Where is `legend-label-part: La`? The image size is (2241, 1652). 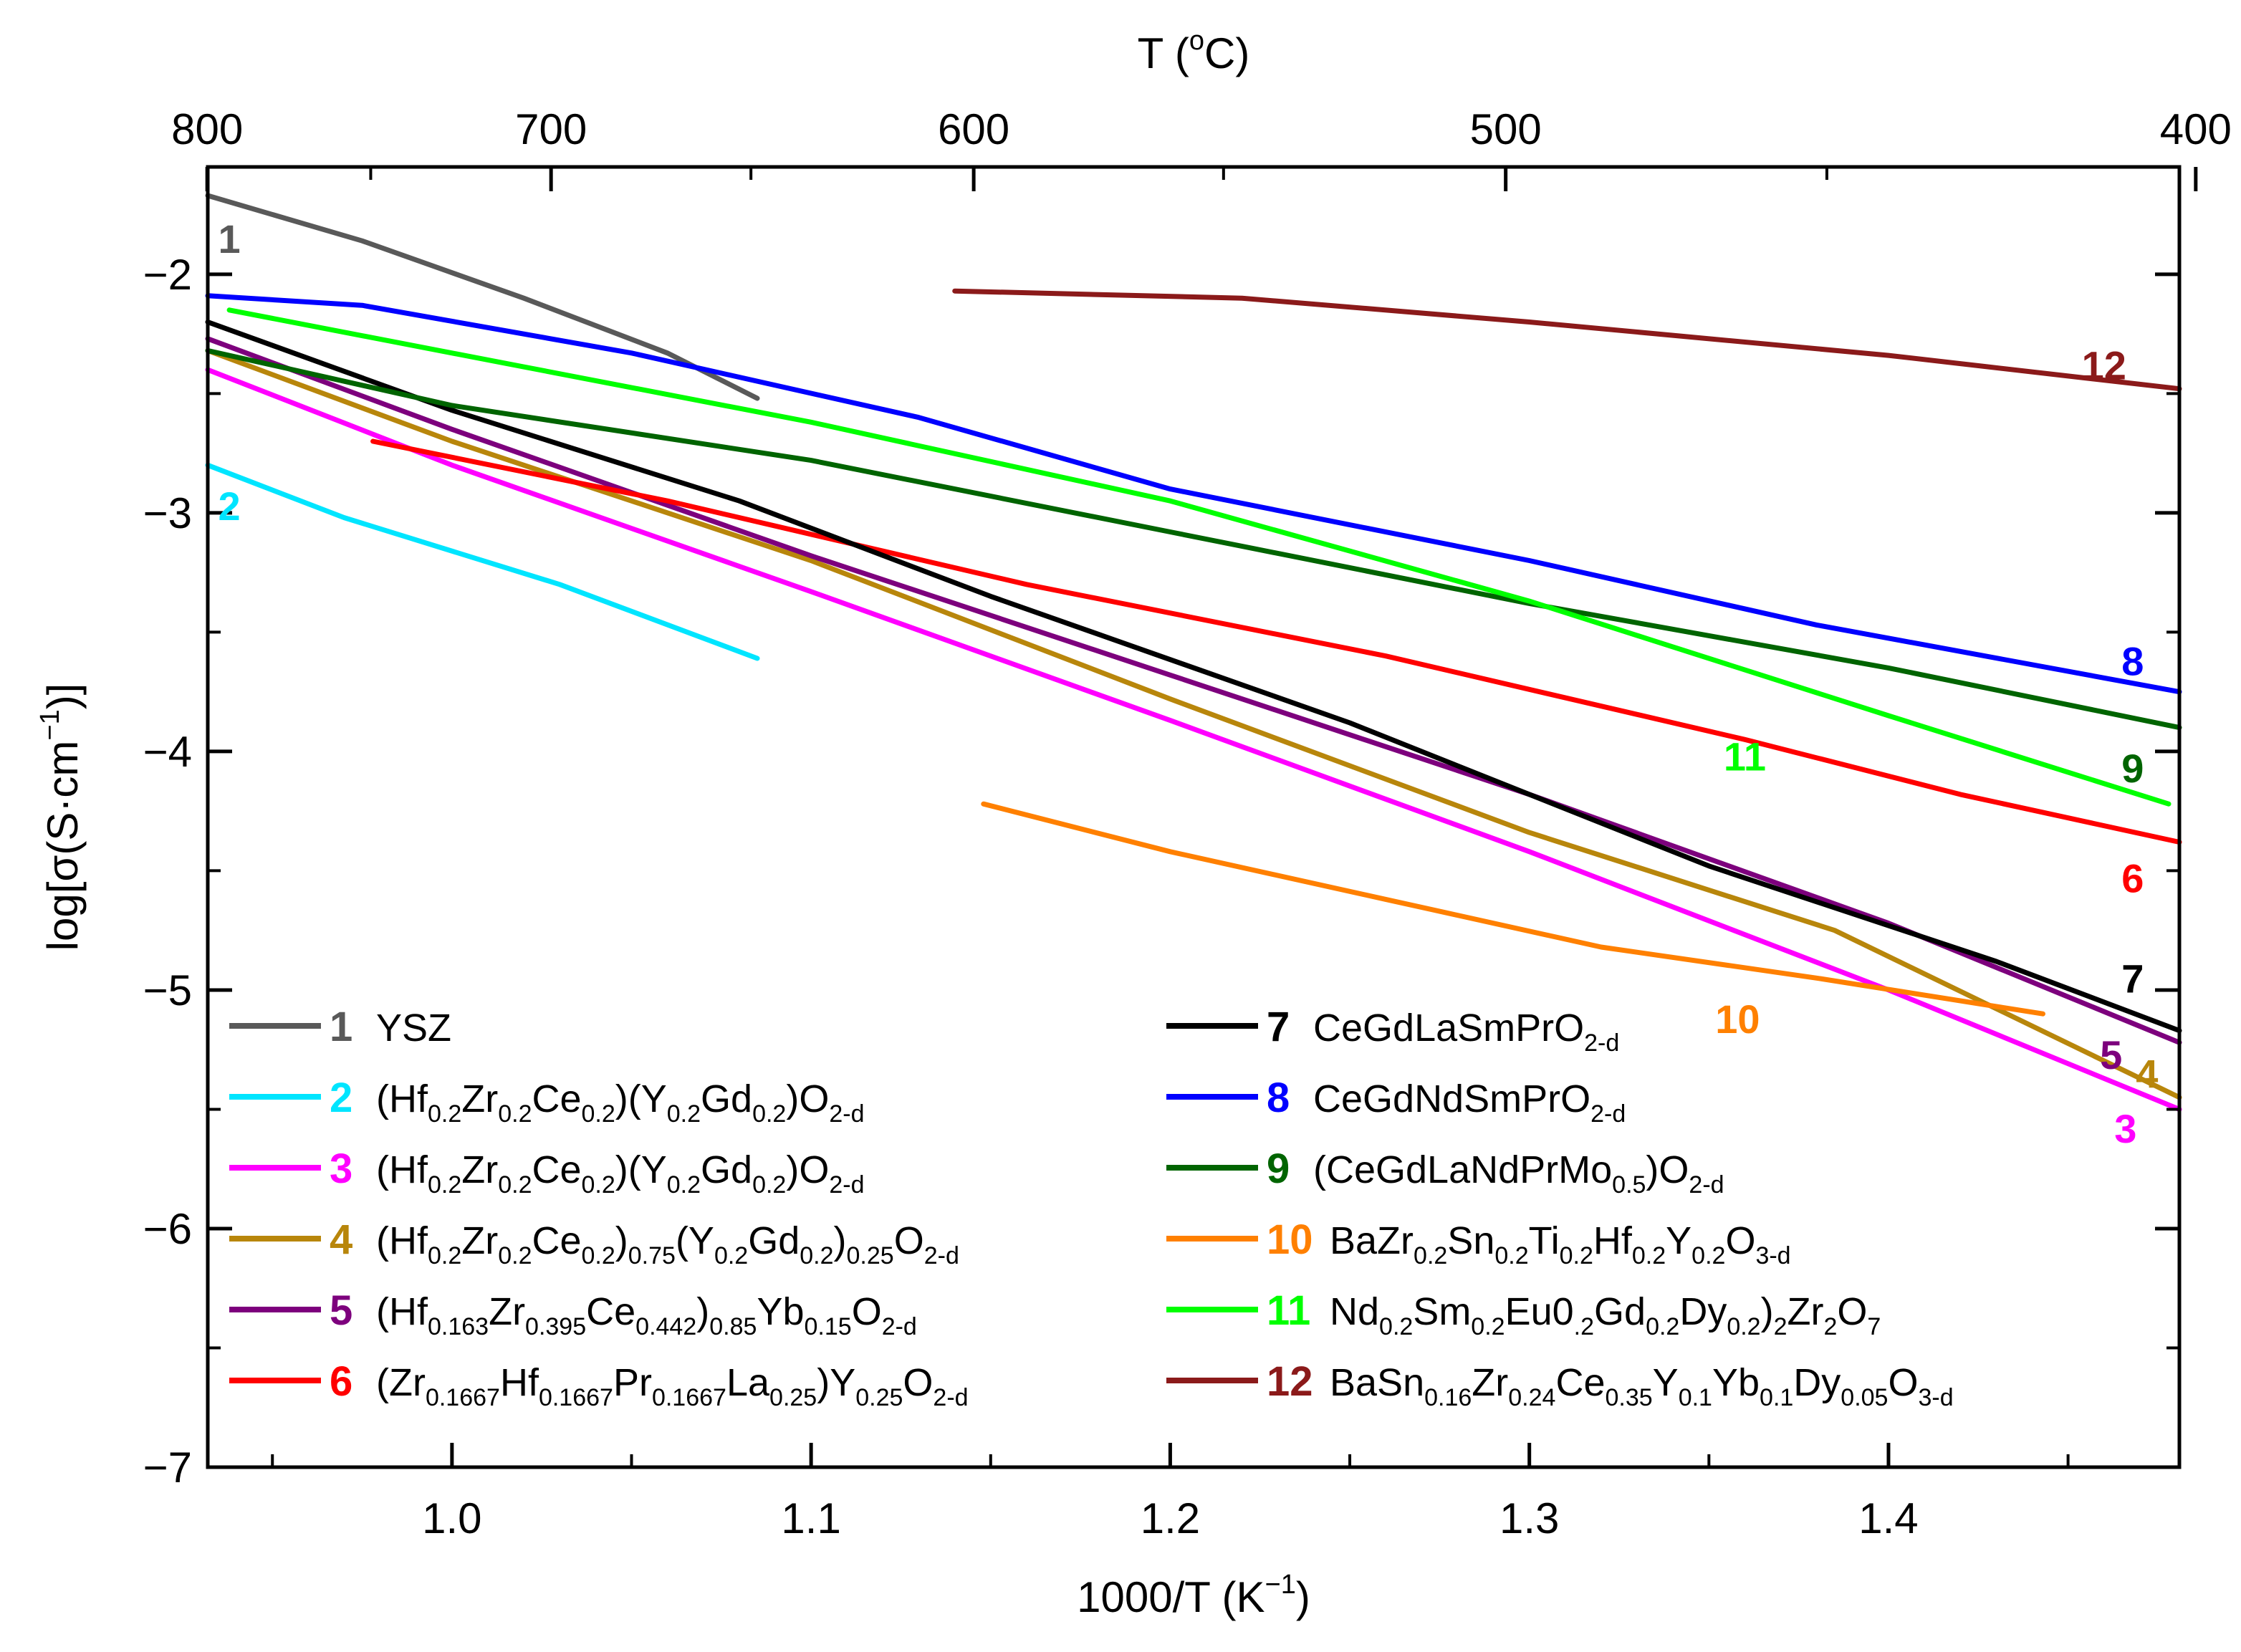 legend-label-part: La is located at coordinates (748, 1382).